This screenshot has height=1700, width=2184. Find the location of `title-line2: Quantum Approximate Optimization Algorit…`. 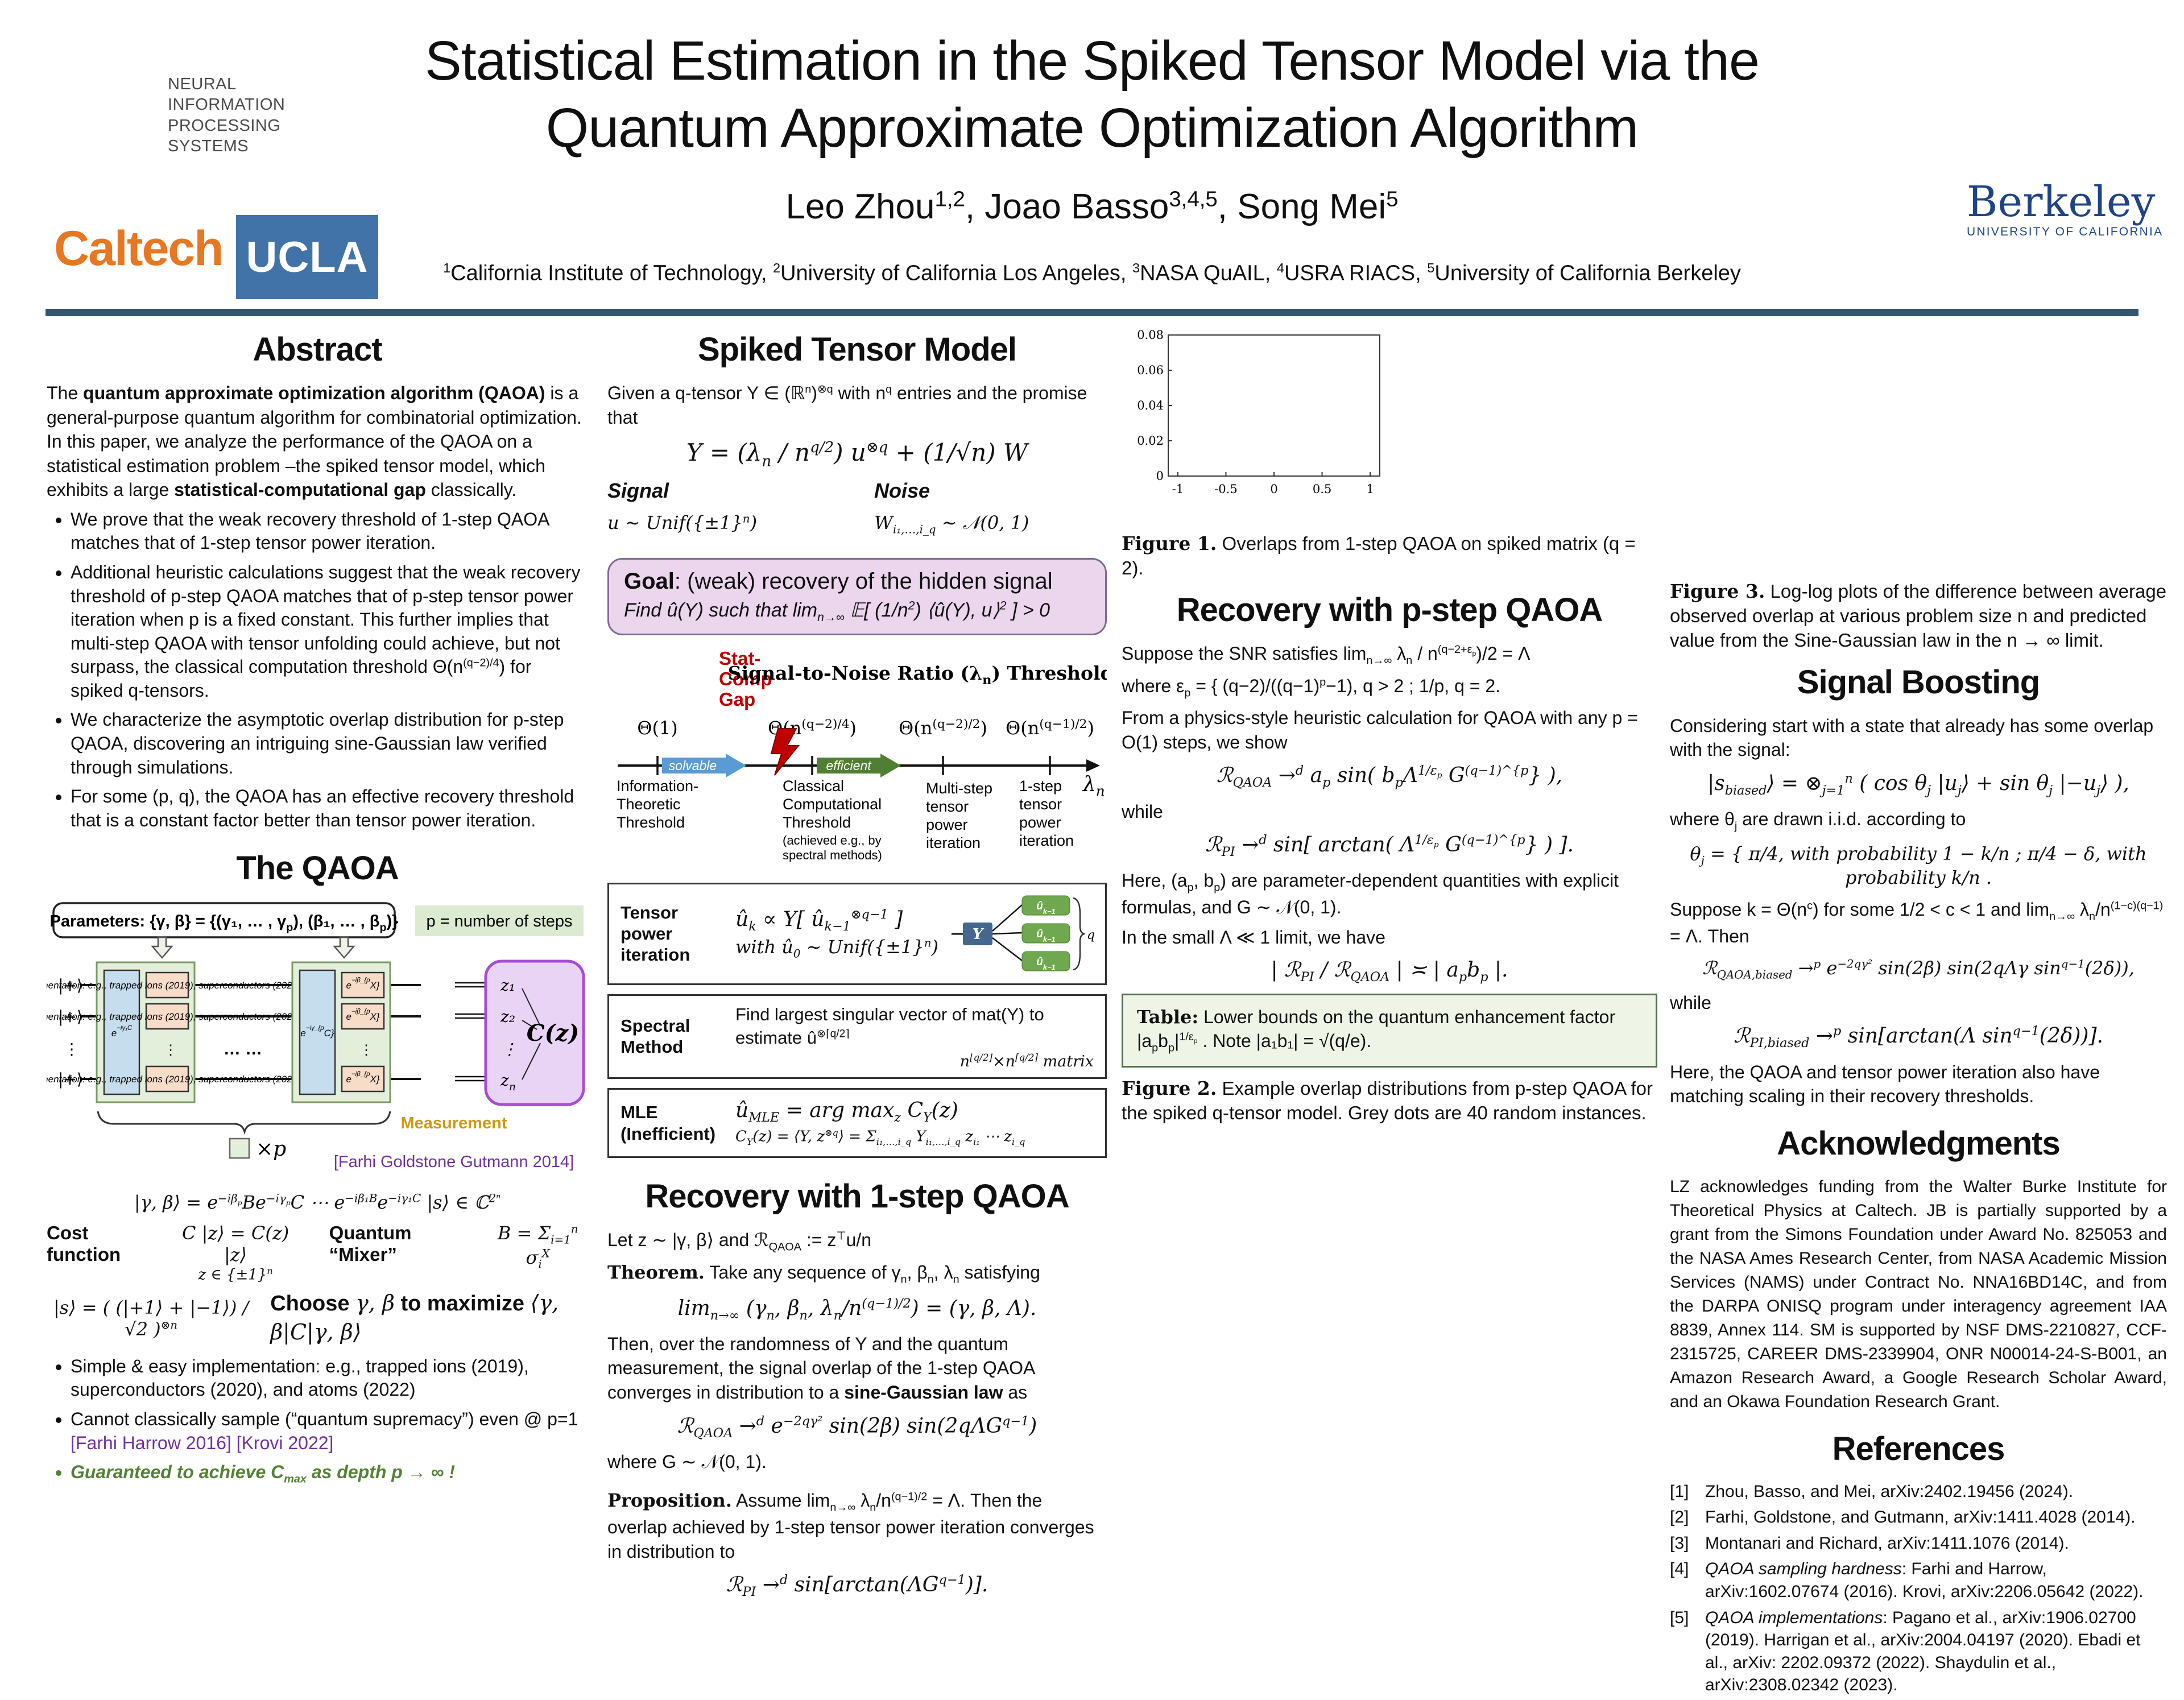

title-line2: Quantum Approximate Optimization Algorit… is located at coordinates (1092, 128).